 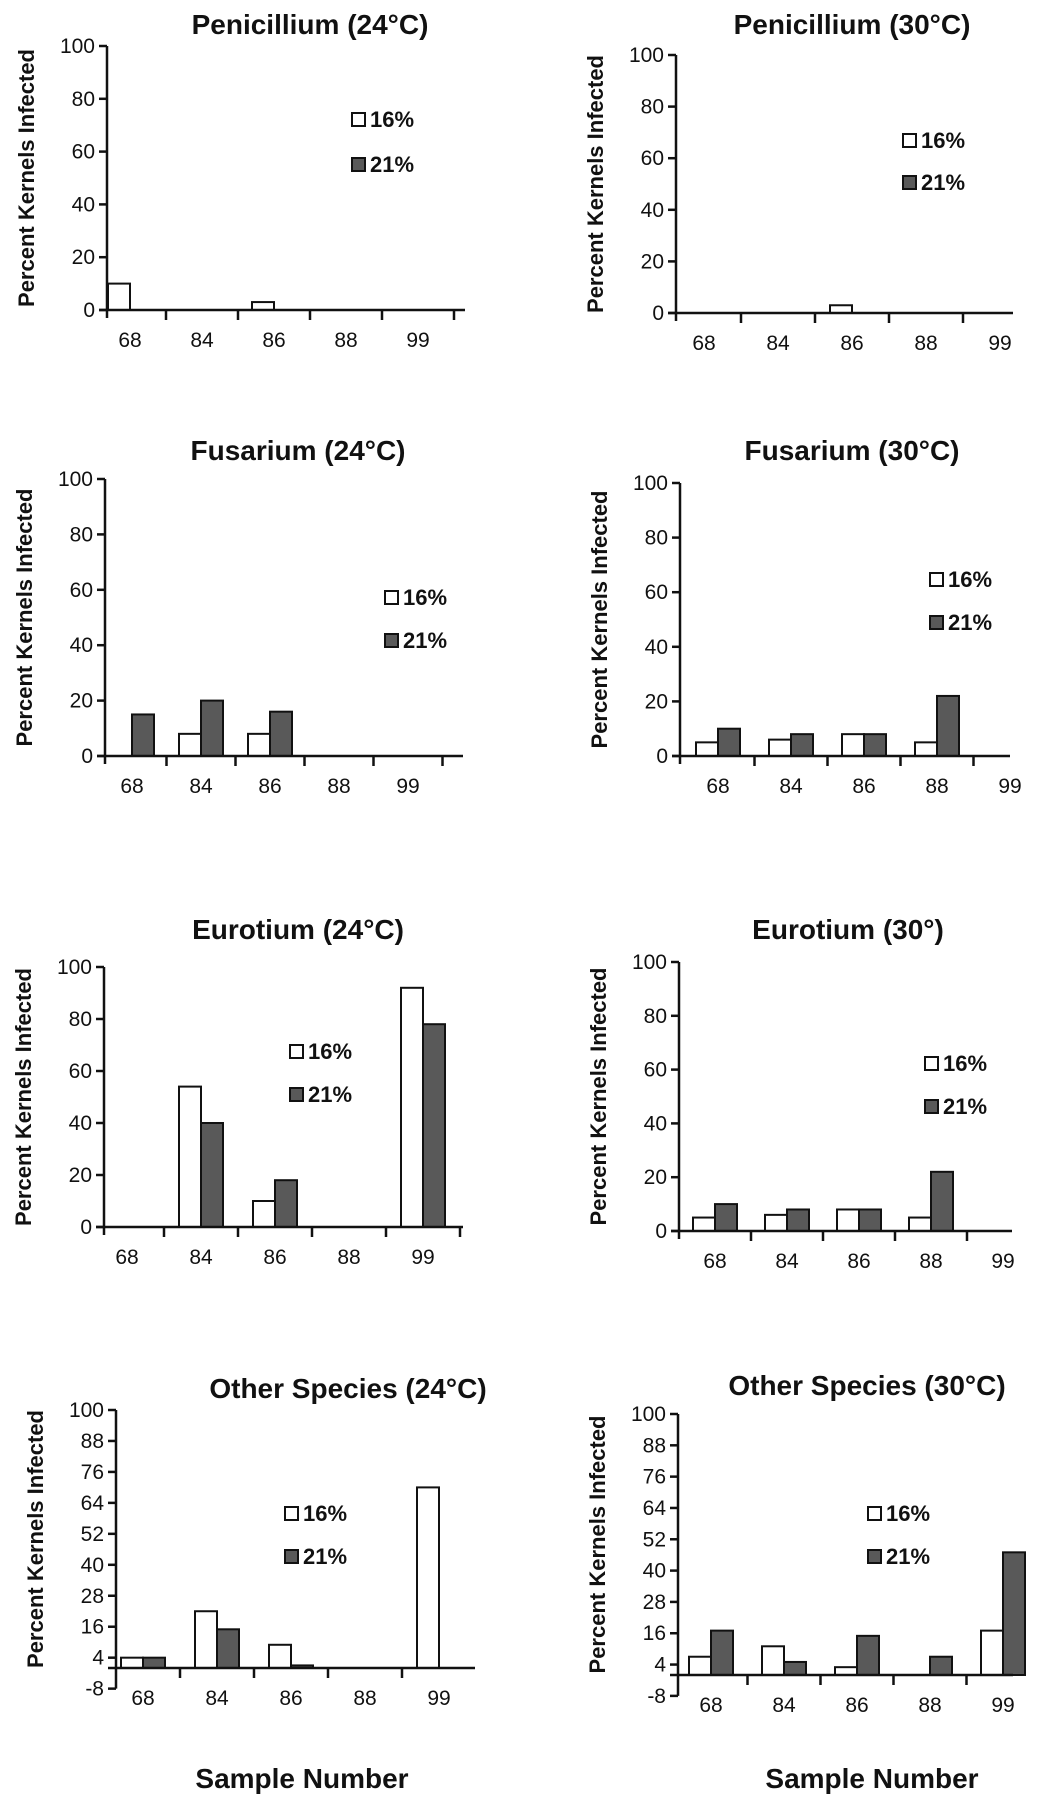 I want to click on chart-title: Other Species (30°C), so click(x=866, y=1385).